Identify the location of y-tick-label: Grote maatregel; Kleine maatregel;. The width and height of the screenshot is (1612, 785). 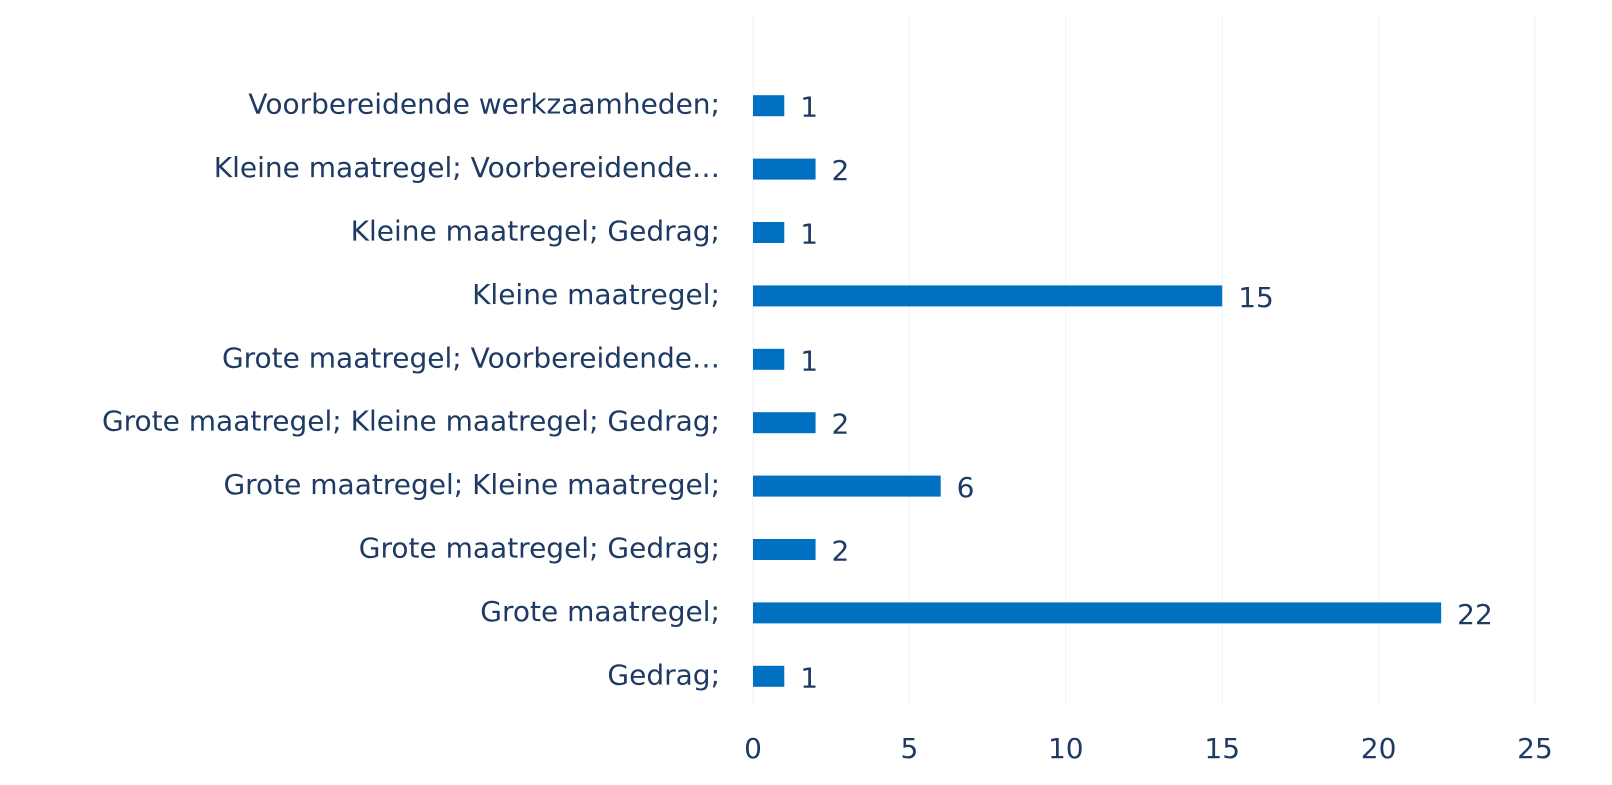
(471, 484).